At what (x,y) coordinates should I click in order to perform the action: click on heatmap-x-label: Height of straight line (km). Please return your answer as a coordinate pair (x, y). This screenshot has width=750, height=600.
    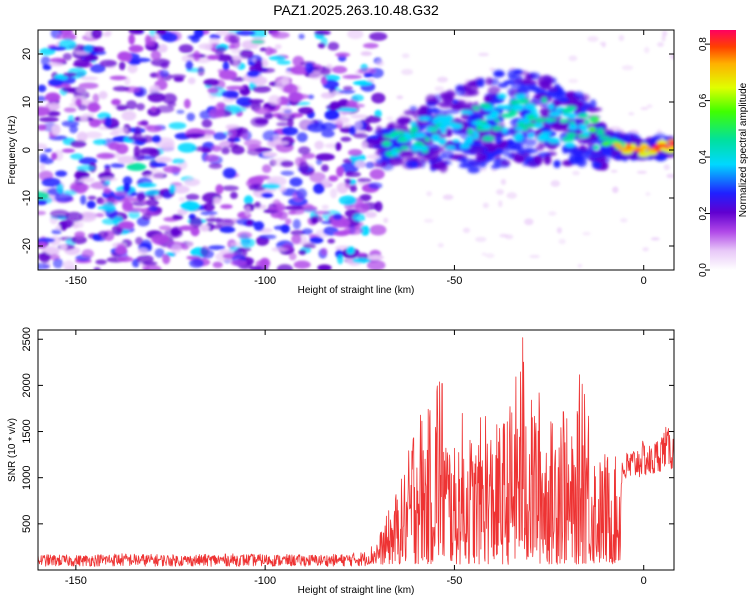
    Looking at the image, I should click on (356, 290).